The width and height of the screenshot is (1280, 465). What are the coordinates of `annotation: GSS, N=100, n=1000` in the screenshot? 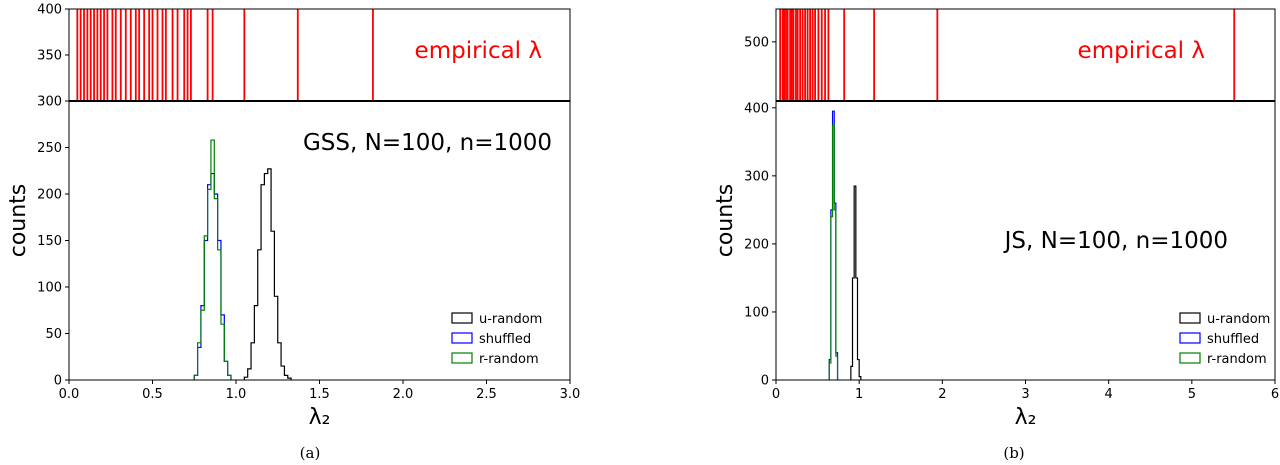 It's located at (427, 143).